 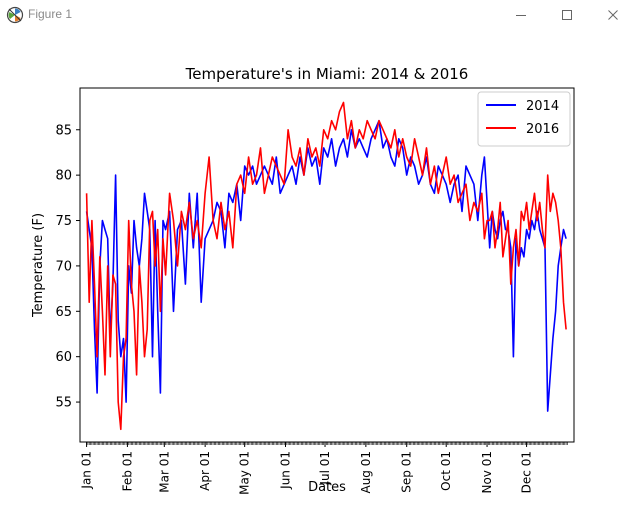 I want to click on y-tick-label: 65, so click(x=63, y=312).